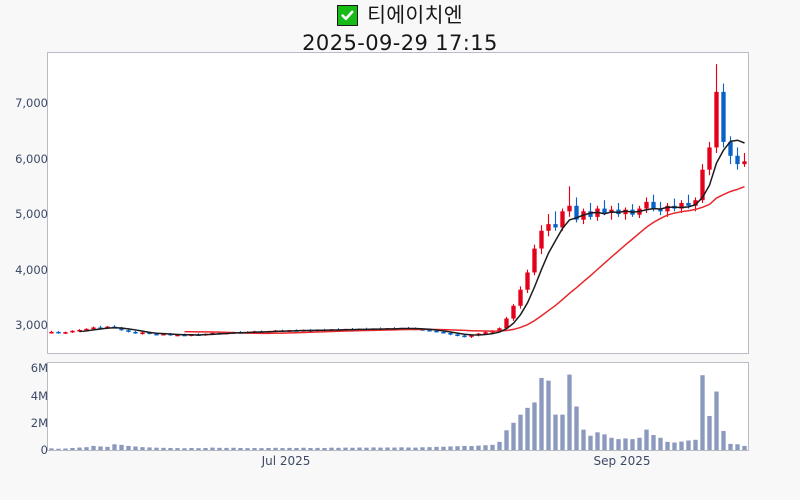 This screenshot has height=500, width=800. I want to click on price-tick-6000: 6,000, so click(31, 158).